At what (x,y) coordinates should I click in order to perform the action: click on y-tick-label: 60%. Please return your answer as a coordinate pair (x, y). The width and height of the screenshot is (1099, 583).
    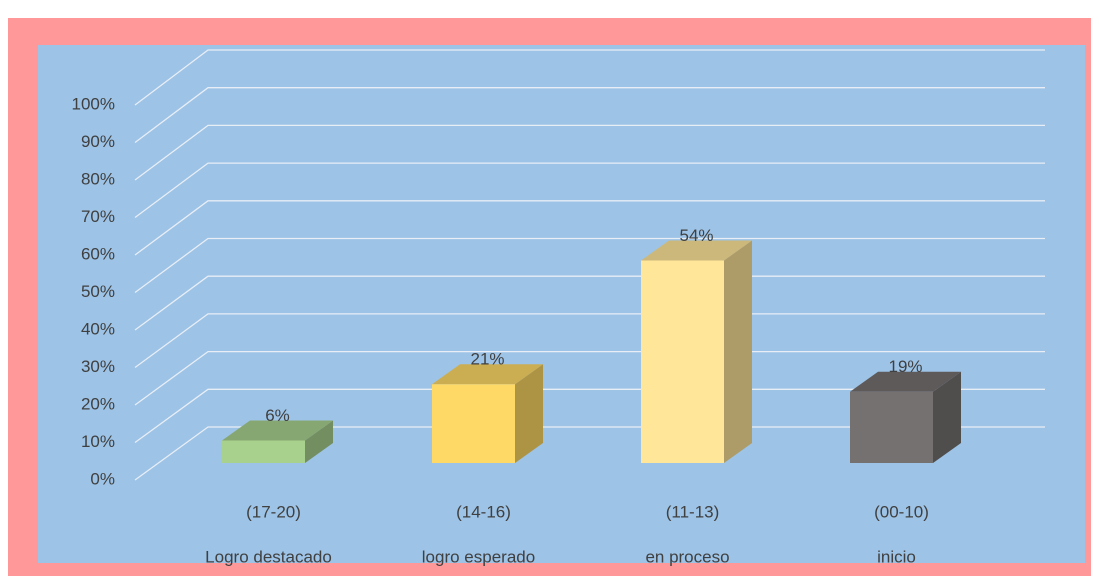
    Looking at the image, I should click on (98, 253).